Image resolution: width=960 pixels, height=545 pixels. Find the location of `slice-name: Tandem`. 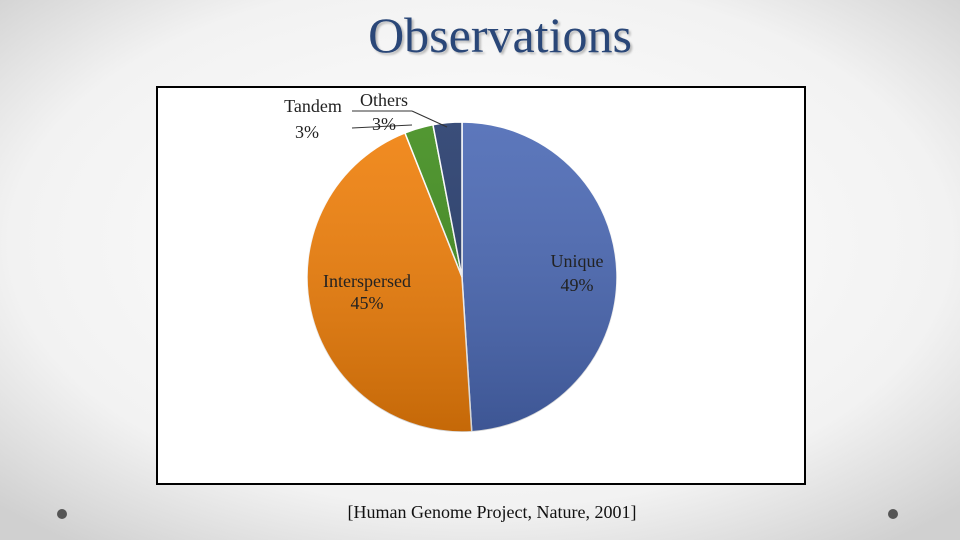

slice-name: Tandem is located at coordinates (313, 106).